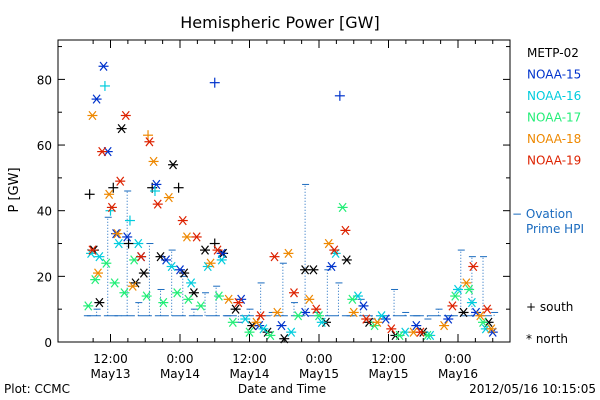 The image size is (600, 400). What do you see at coordinates (553, 53) in the screenshot?
I see `legend-entry: METP-02` at bounding box center [553, 53].